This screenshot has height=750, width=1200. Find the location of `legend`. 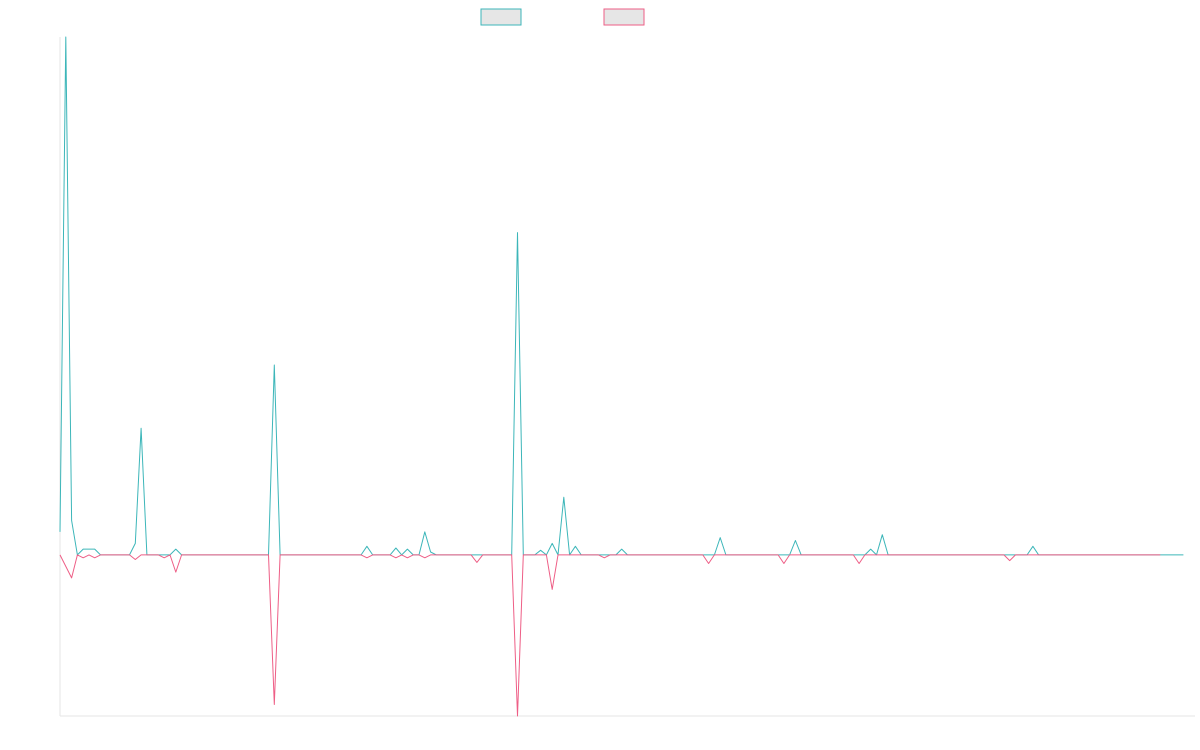

legend is located at coordinates (562, 17).